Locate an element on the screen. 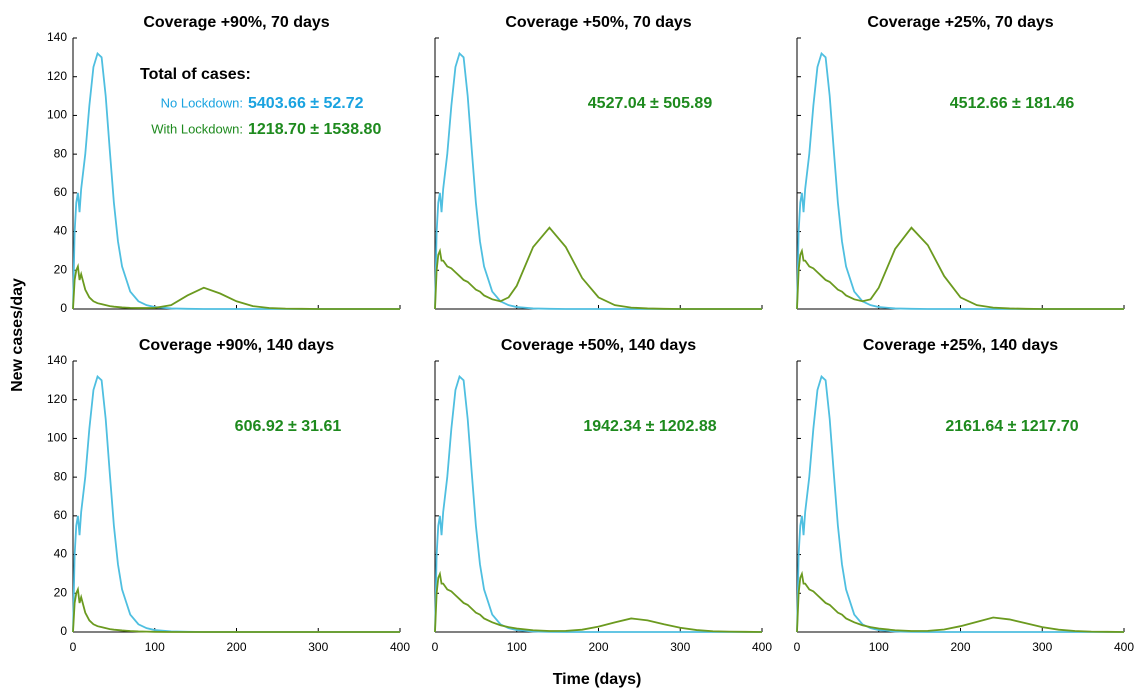 The width and height of the screenshot is (1137, 698). subplot: Coverage +50%, 70 days 4527.04 ± 505.89 is located at coordinates (598, 162).